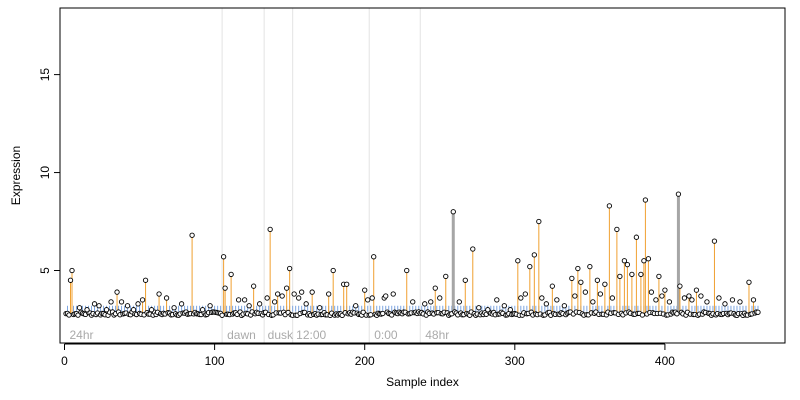  I want to click on region-labels: 24hr dawn dusk 12:00 0:00 48hr, so click(260, 335).